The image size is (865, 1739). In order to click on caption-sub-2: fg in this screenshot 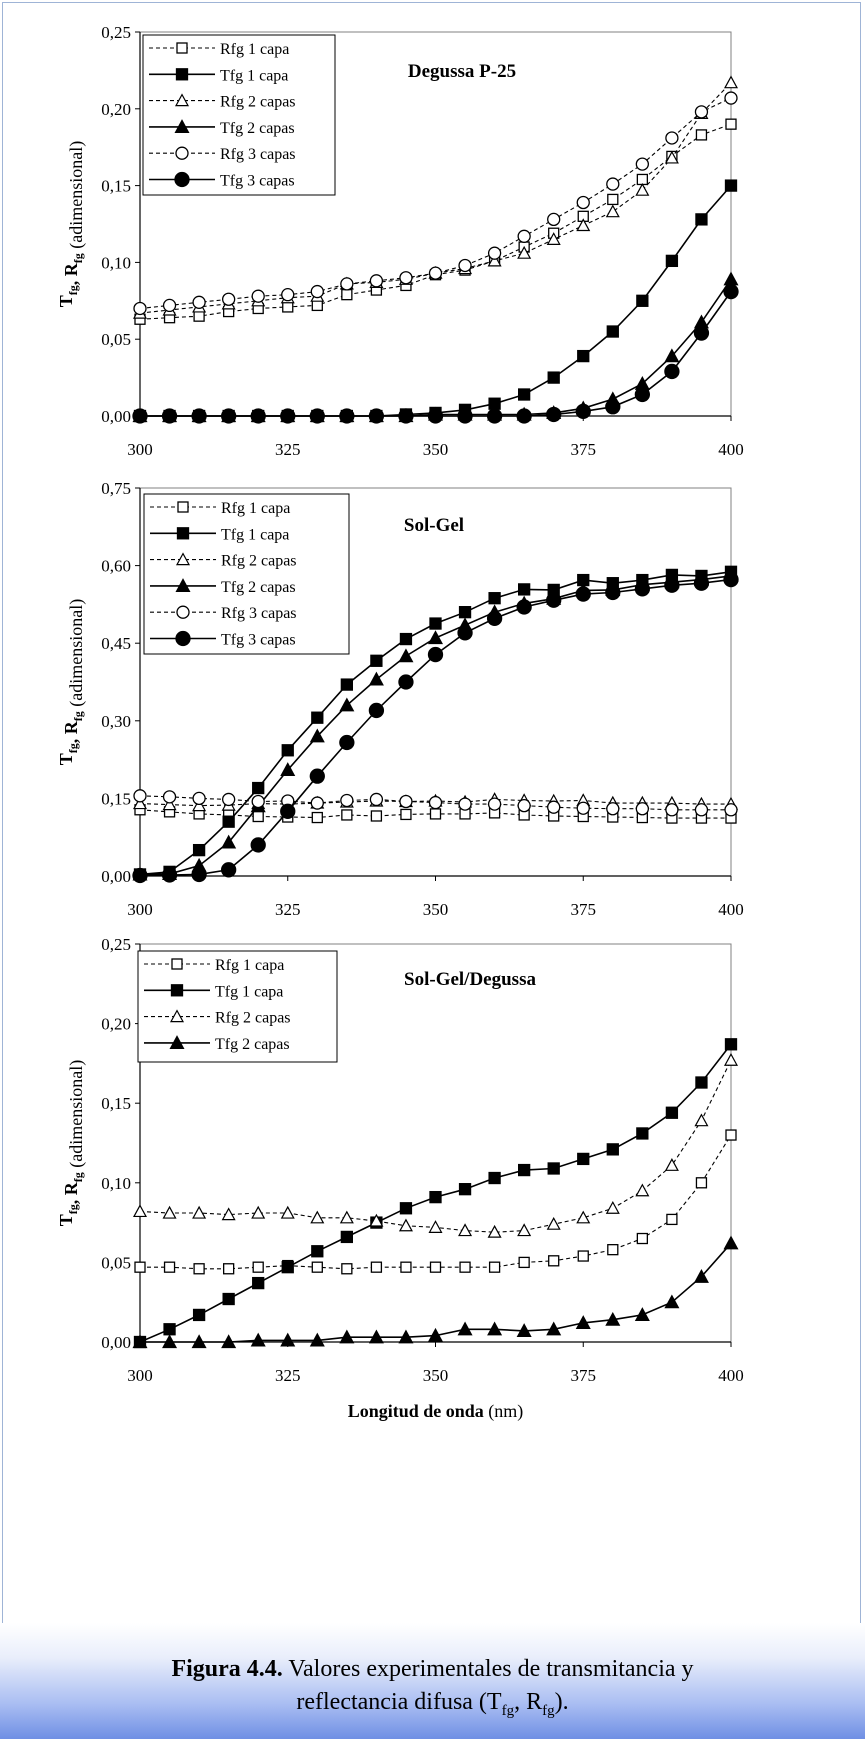, I will do `click(548, 1710)`.